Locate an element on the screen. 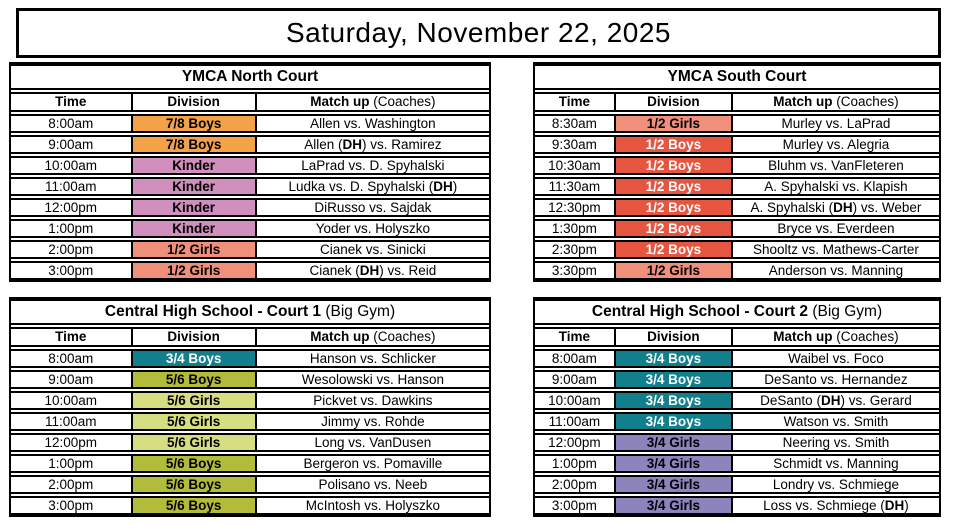 This screenshot has width=953, height=524. matchup-cell: Murley vs. LaPrad is located at coordinates (834, 123).